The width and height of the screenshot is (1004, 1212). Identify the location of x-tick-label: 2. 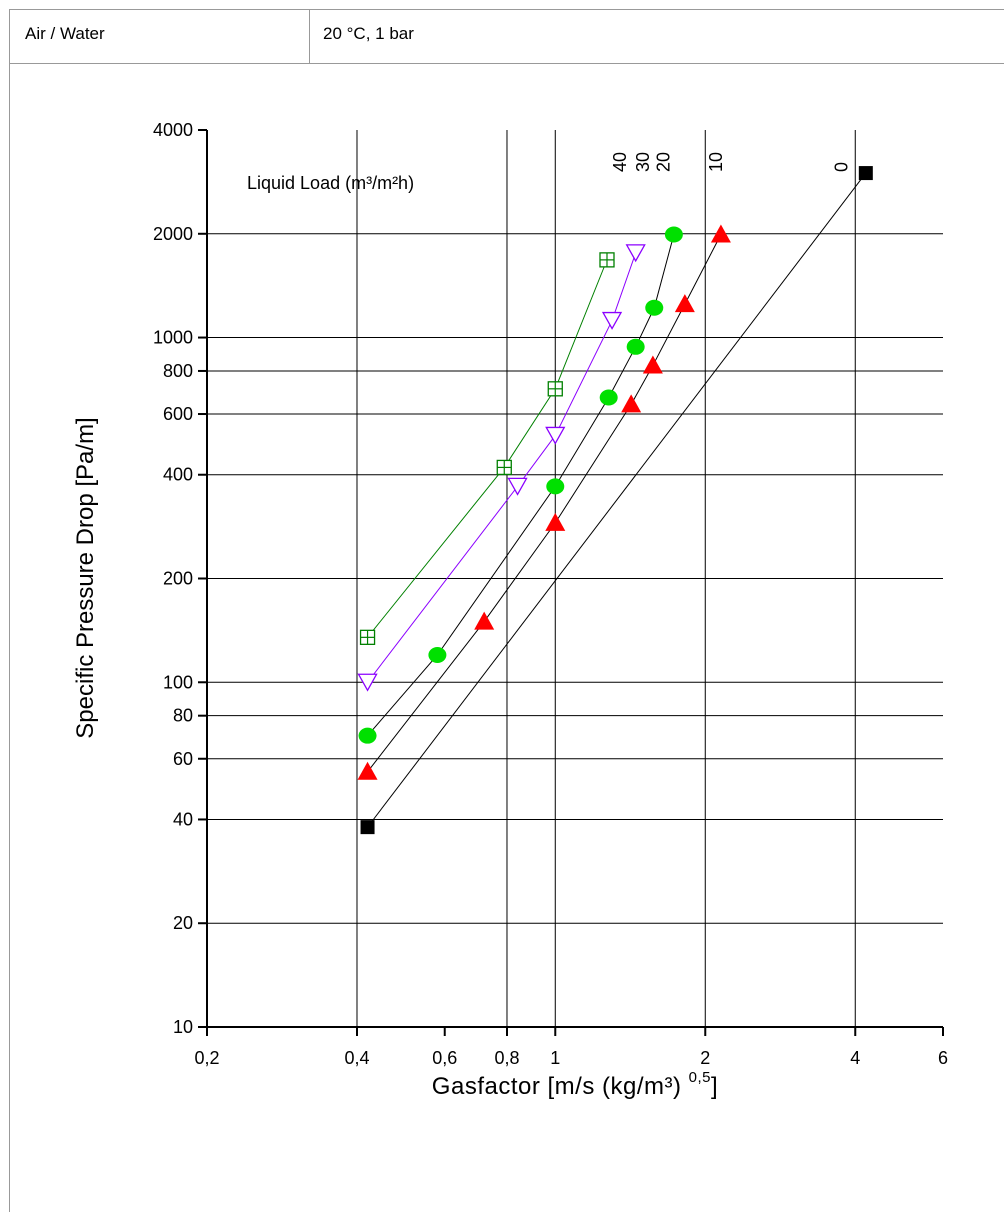
(705, 1058).